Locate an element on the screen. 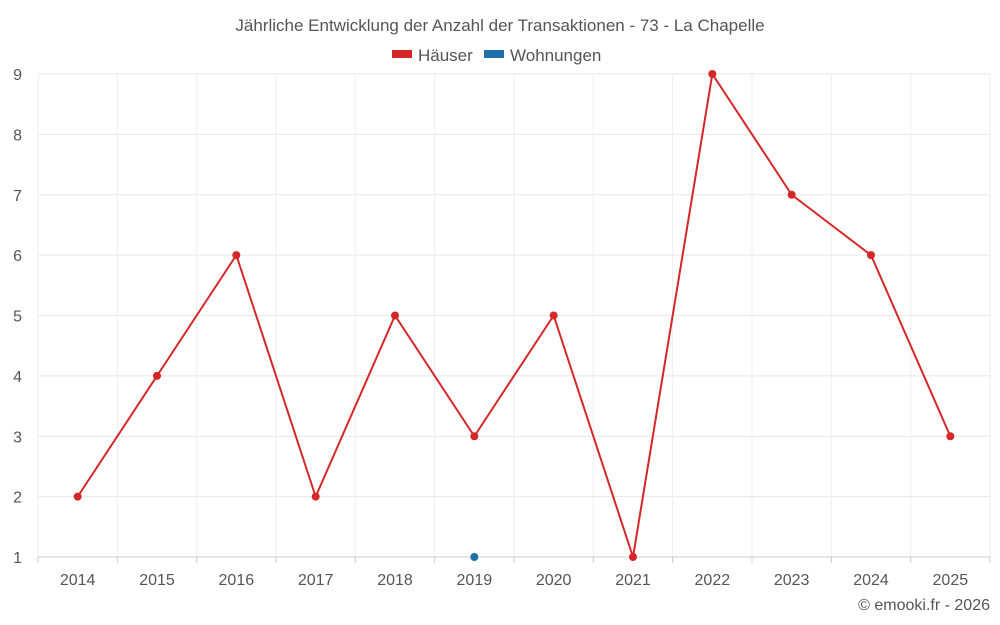 This screenshot has height=625, width=1000. y-tick-label: 2 is located at coordinates (17, 498).